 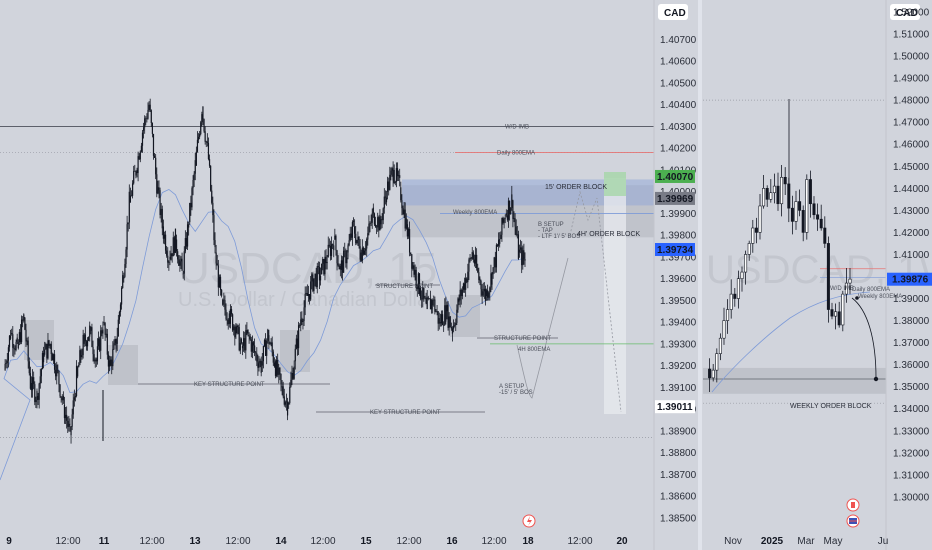 What do you see at coordinates (909, 279) in the screenshot?
I see `right-price-label-badge` at bounding box center [909, 279].